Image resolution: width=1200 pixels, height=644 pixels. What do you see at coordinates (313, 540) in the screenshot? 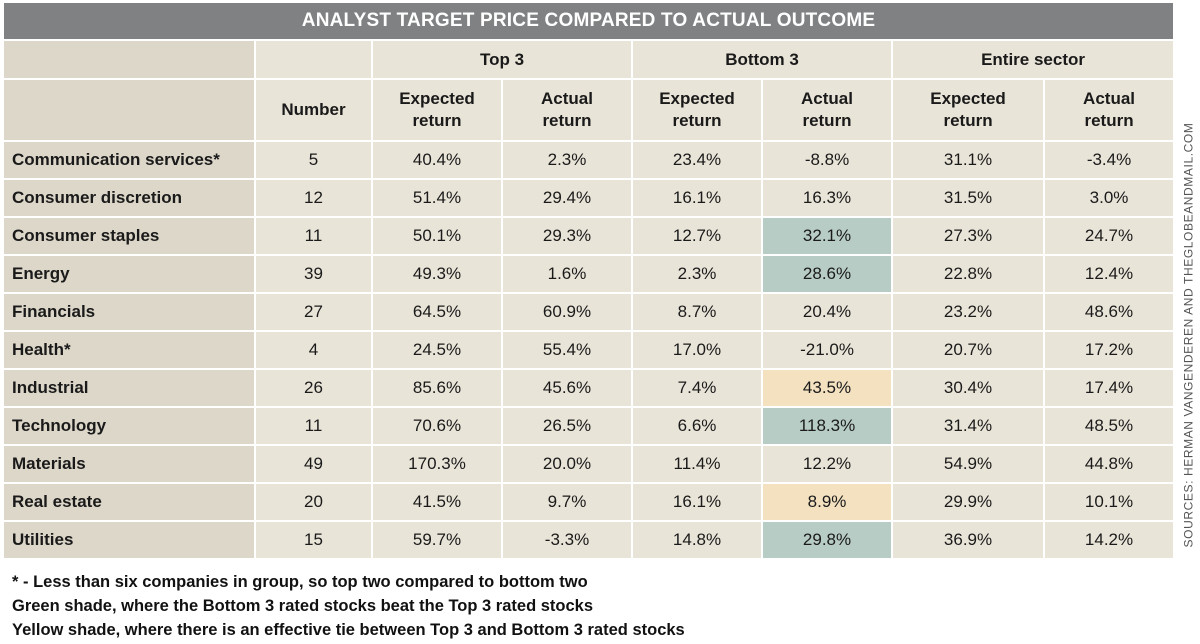
I see `value-cell: 15` at bounding box center [313, 540].